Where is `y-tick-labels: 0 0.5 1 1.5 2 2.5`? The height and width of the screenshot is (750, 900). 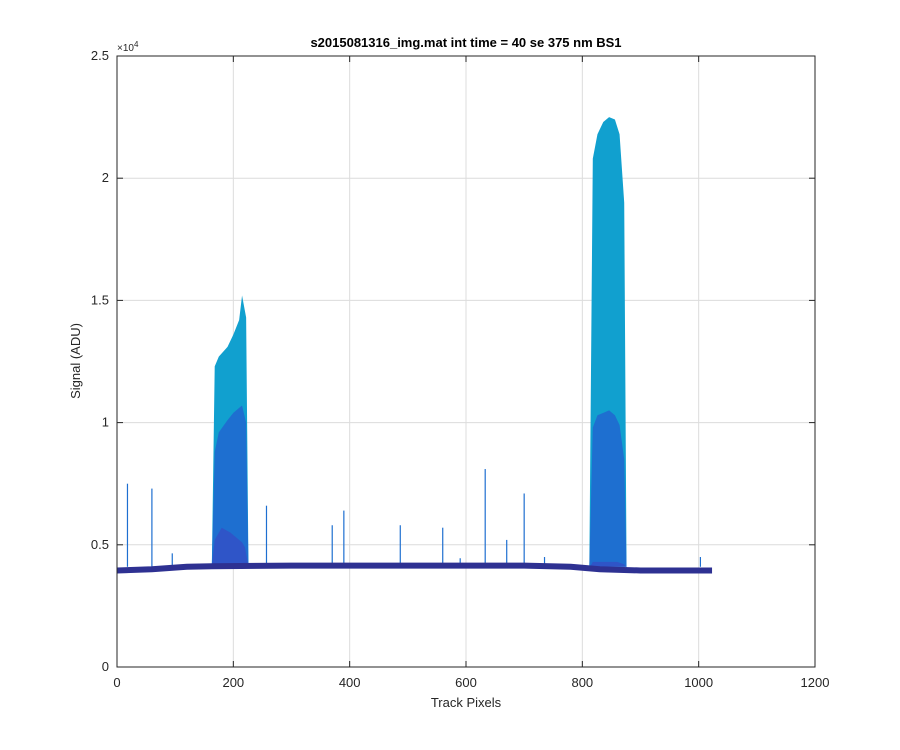
y-tick-labels: 0 0.5 1 1.5 2 2.5 is located at coordinates (100, 361).